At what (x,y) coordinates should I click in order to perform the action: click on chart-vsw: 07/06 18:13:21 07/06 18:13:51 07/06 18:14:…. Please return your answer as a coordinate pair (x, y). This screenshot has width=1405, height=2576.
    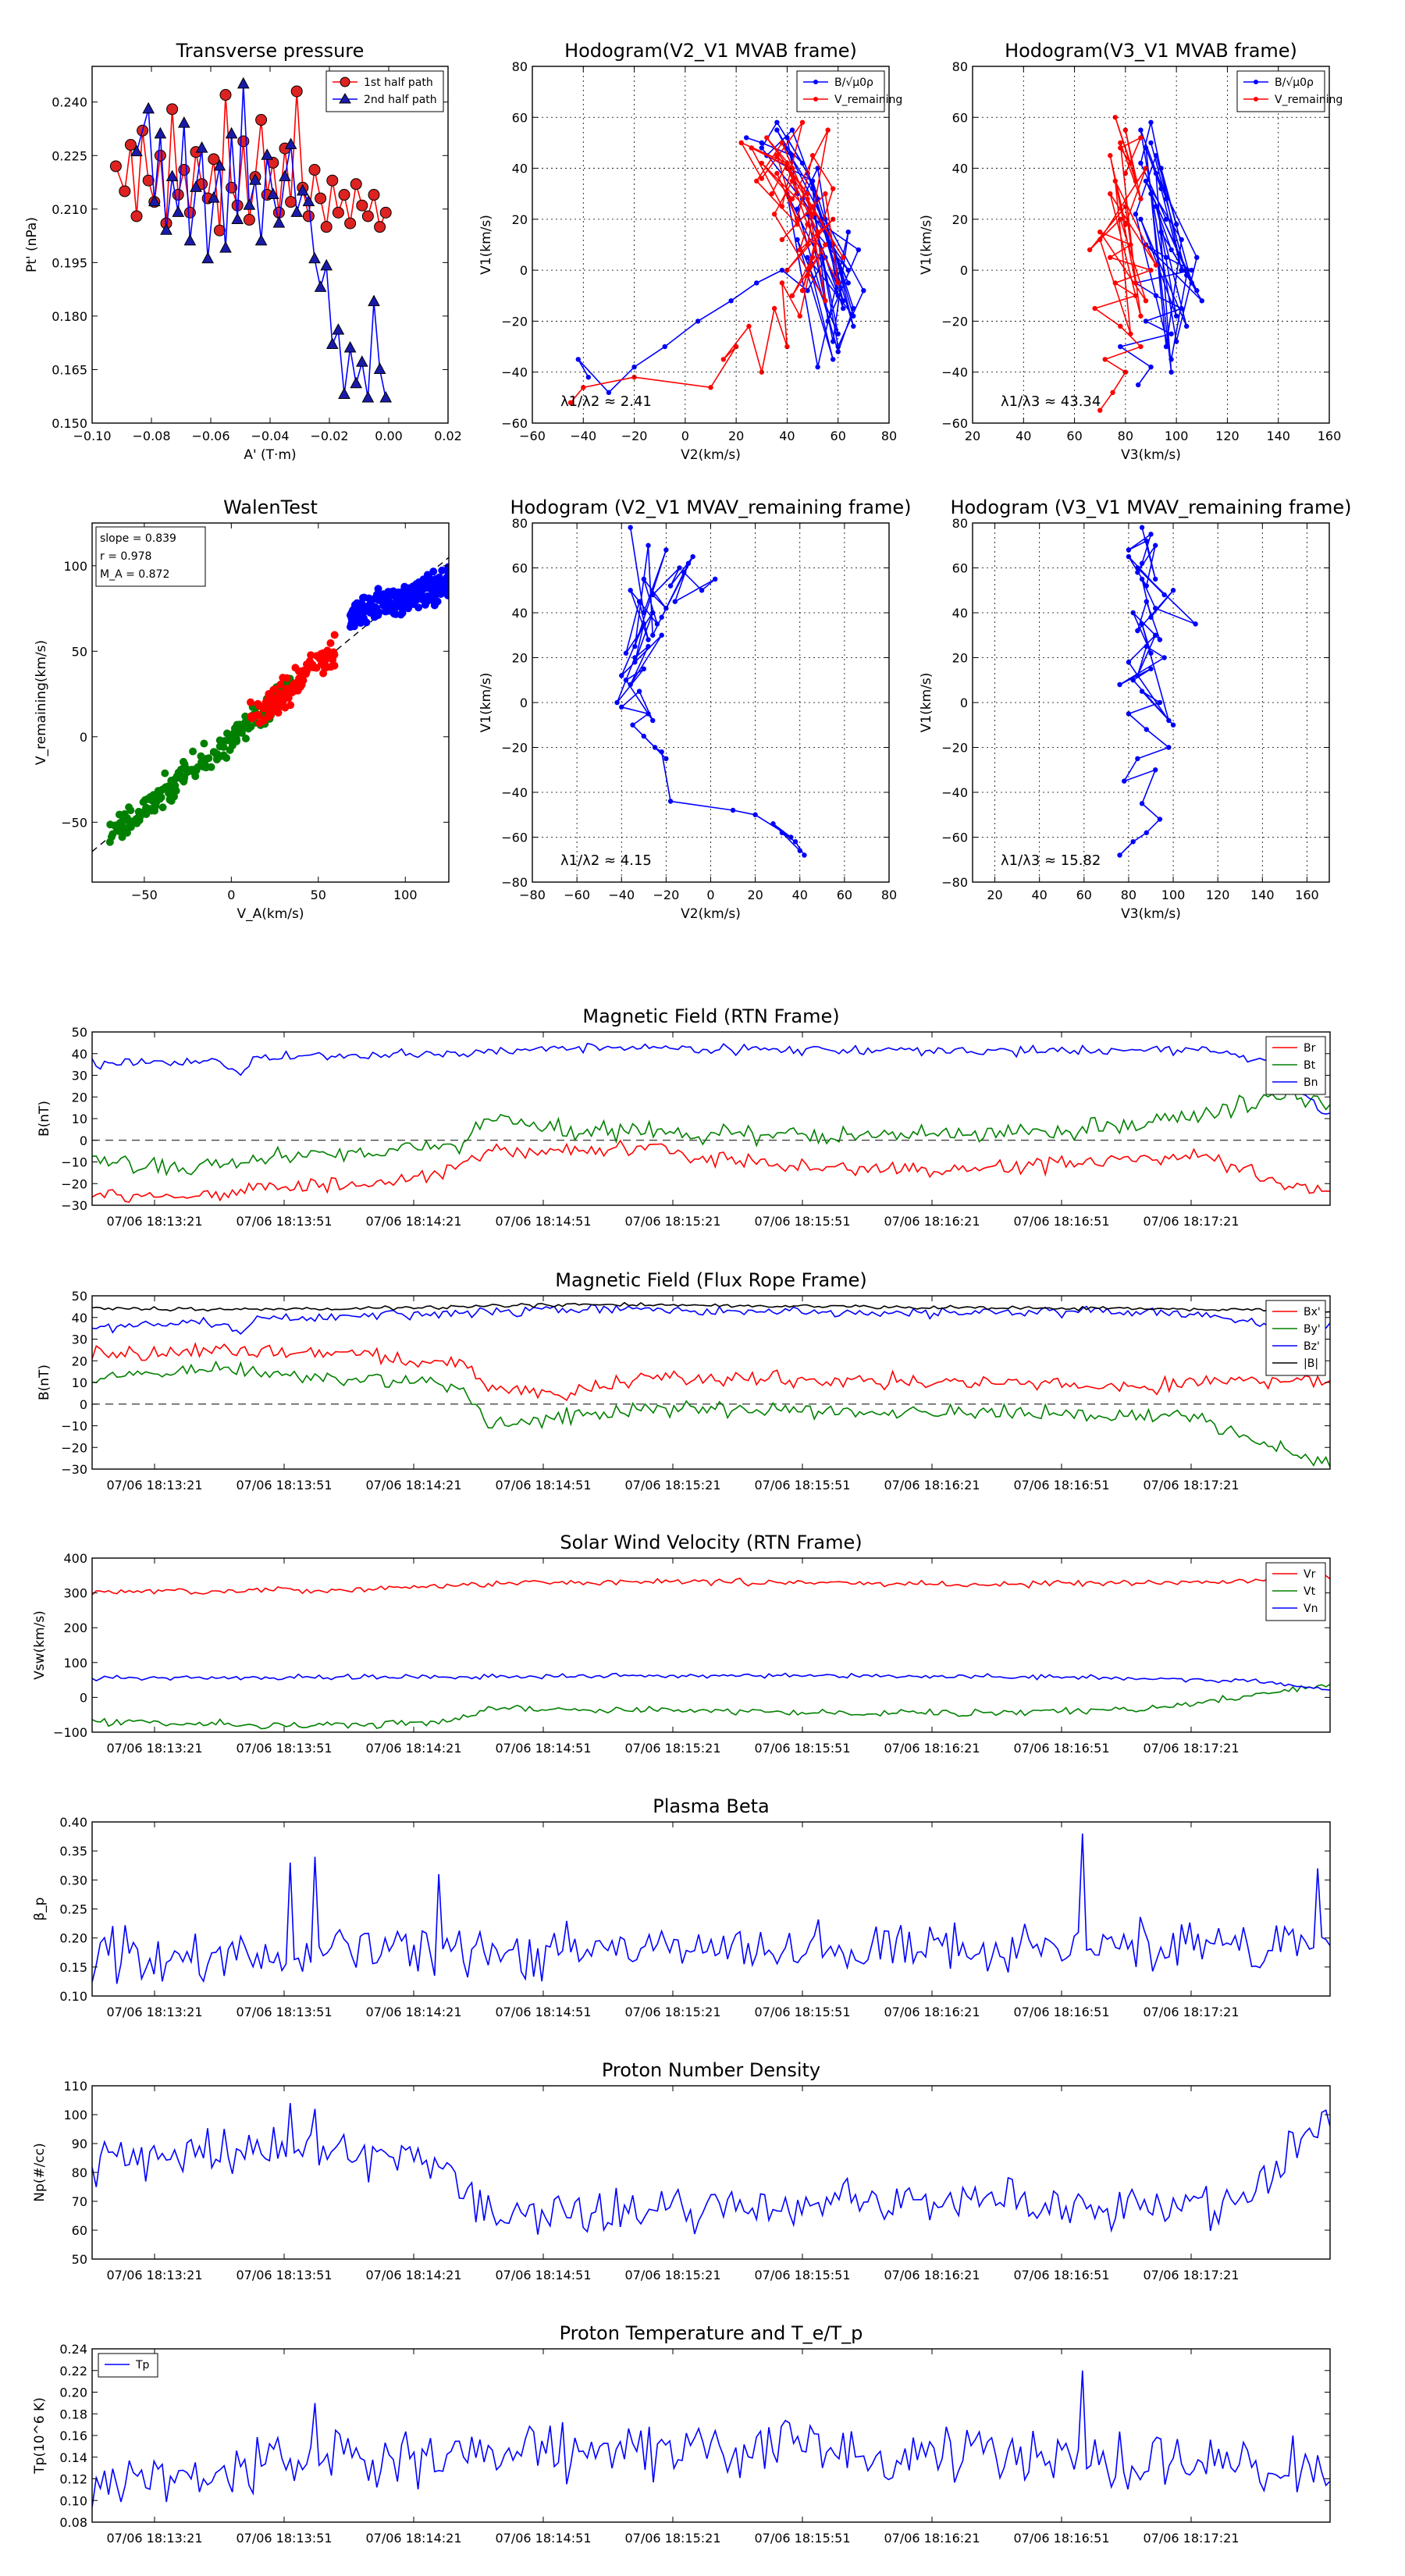
    Looking at the image, I should click on (681, 1644).